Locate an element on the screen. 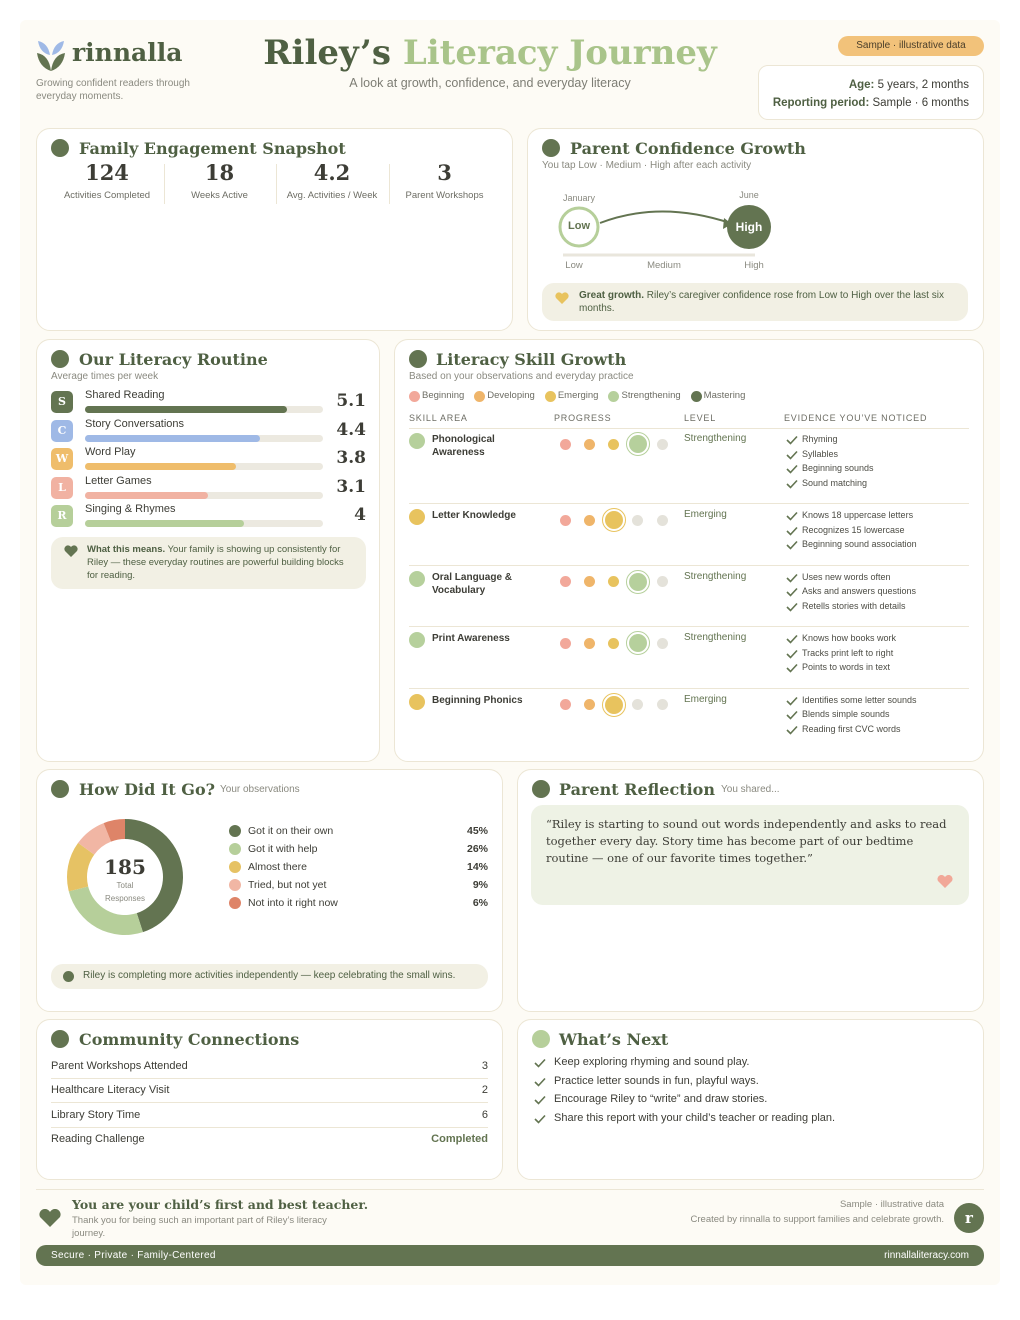 Image resolution: width=1020 pixels, height=1320 pixels. routine-value: 4.4 is located at coordinates (351, 429).